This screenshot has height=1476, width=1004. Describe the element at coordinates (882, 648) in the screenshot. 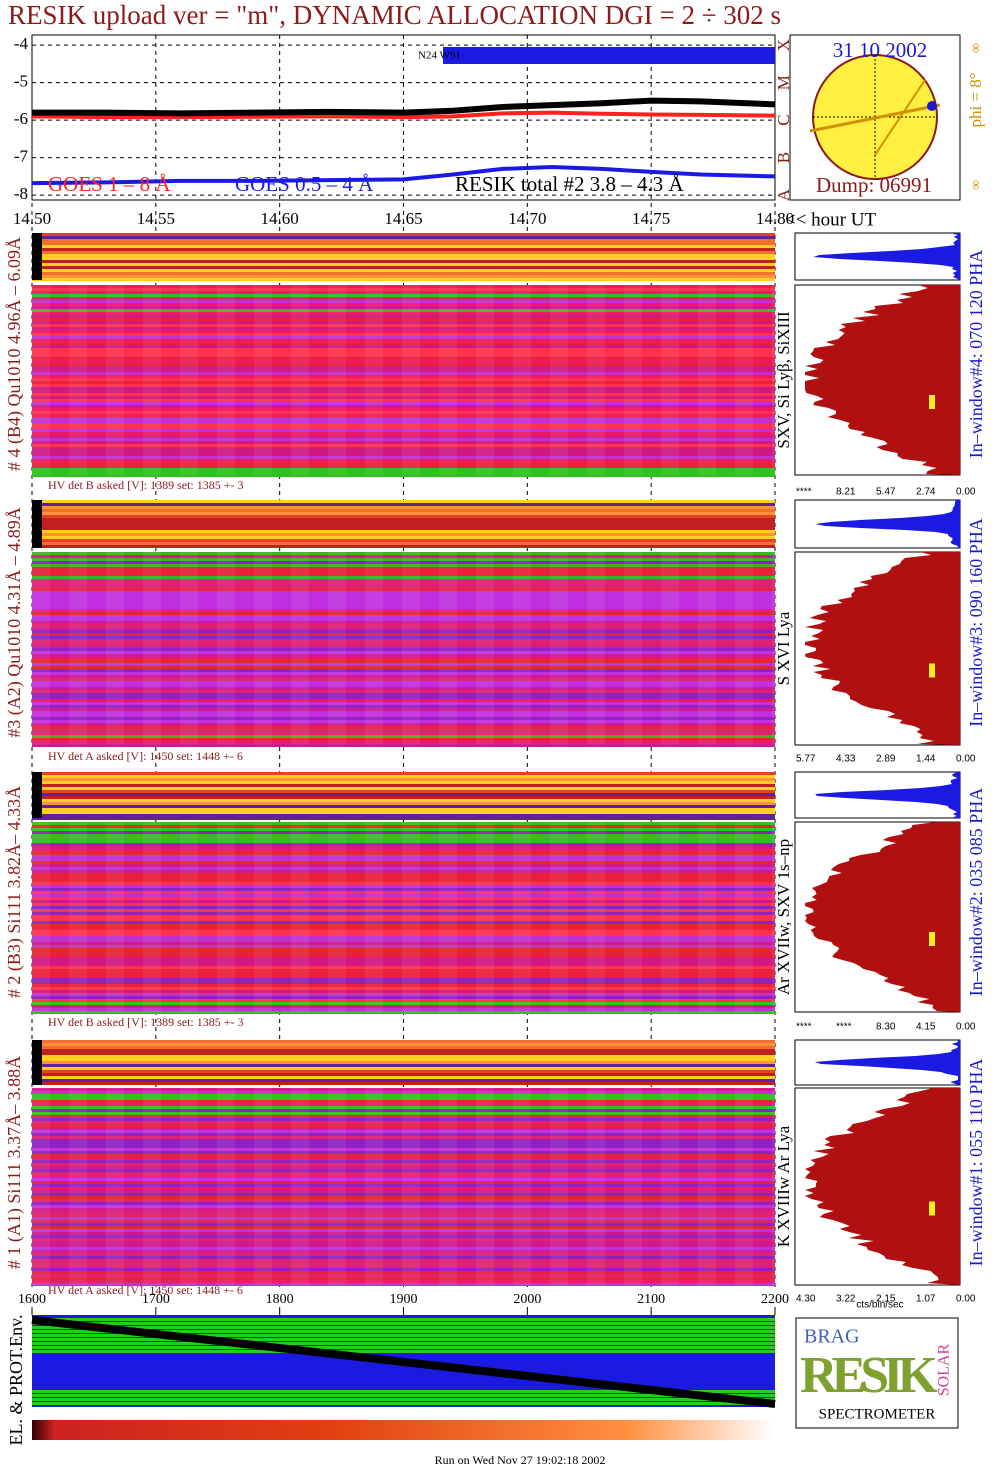

I see `hist-shape` at that location.